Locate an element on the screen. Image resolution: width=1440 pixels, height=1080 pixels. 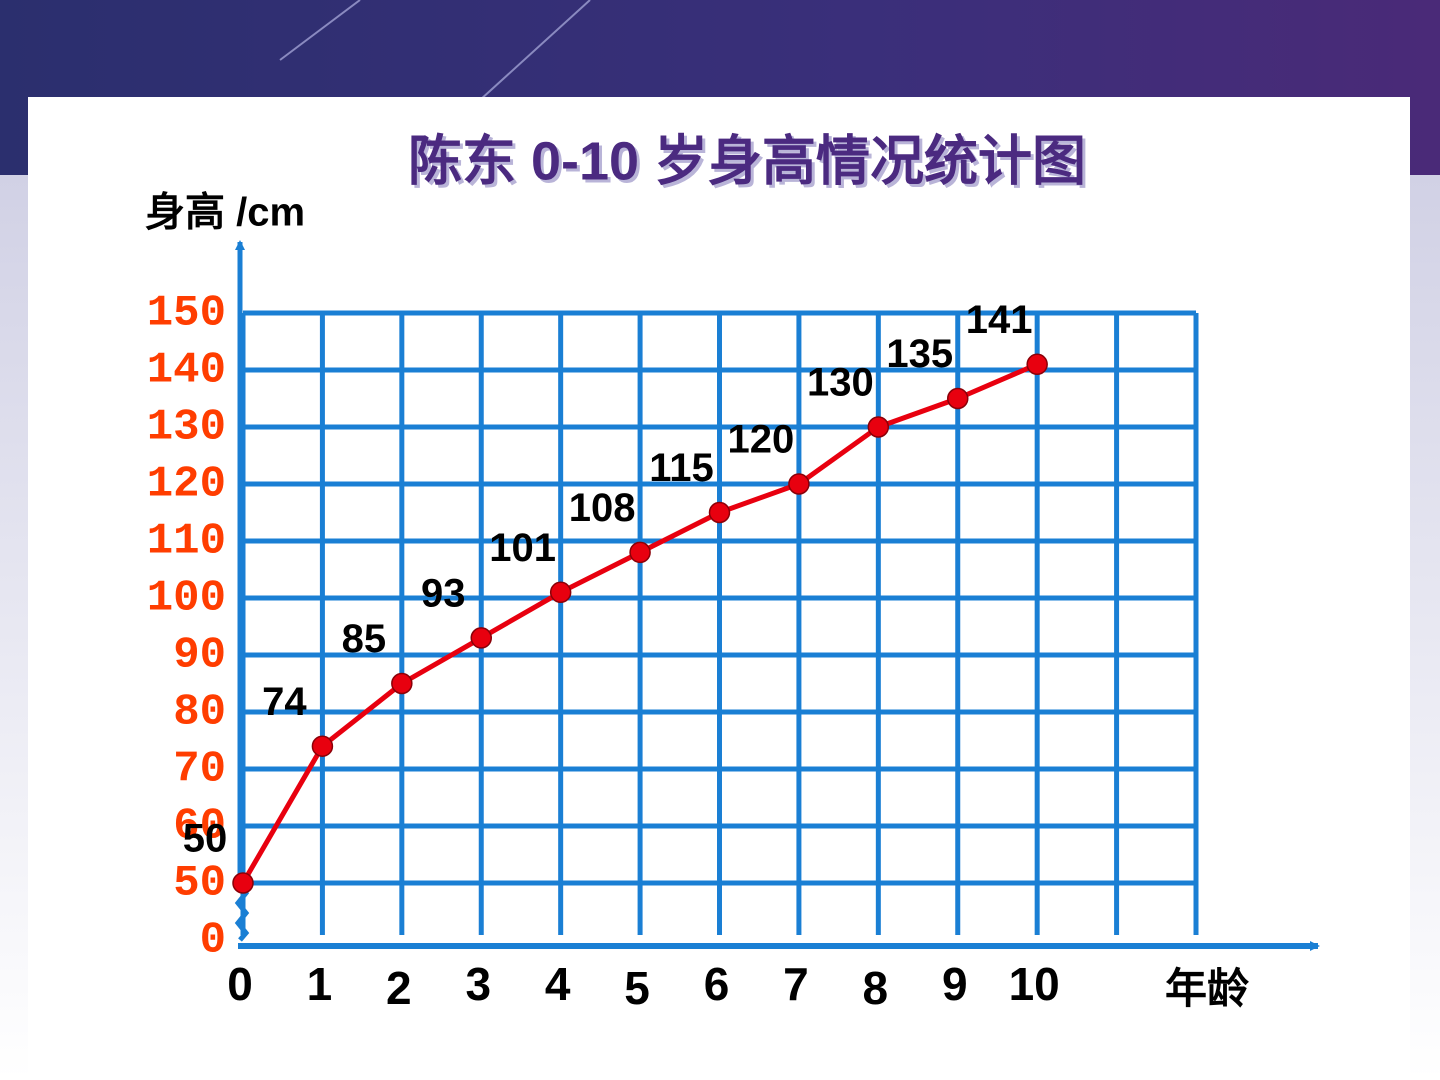
data-label: 141 is located at coordinates (999, 320).